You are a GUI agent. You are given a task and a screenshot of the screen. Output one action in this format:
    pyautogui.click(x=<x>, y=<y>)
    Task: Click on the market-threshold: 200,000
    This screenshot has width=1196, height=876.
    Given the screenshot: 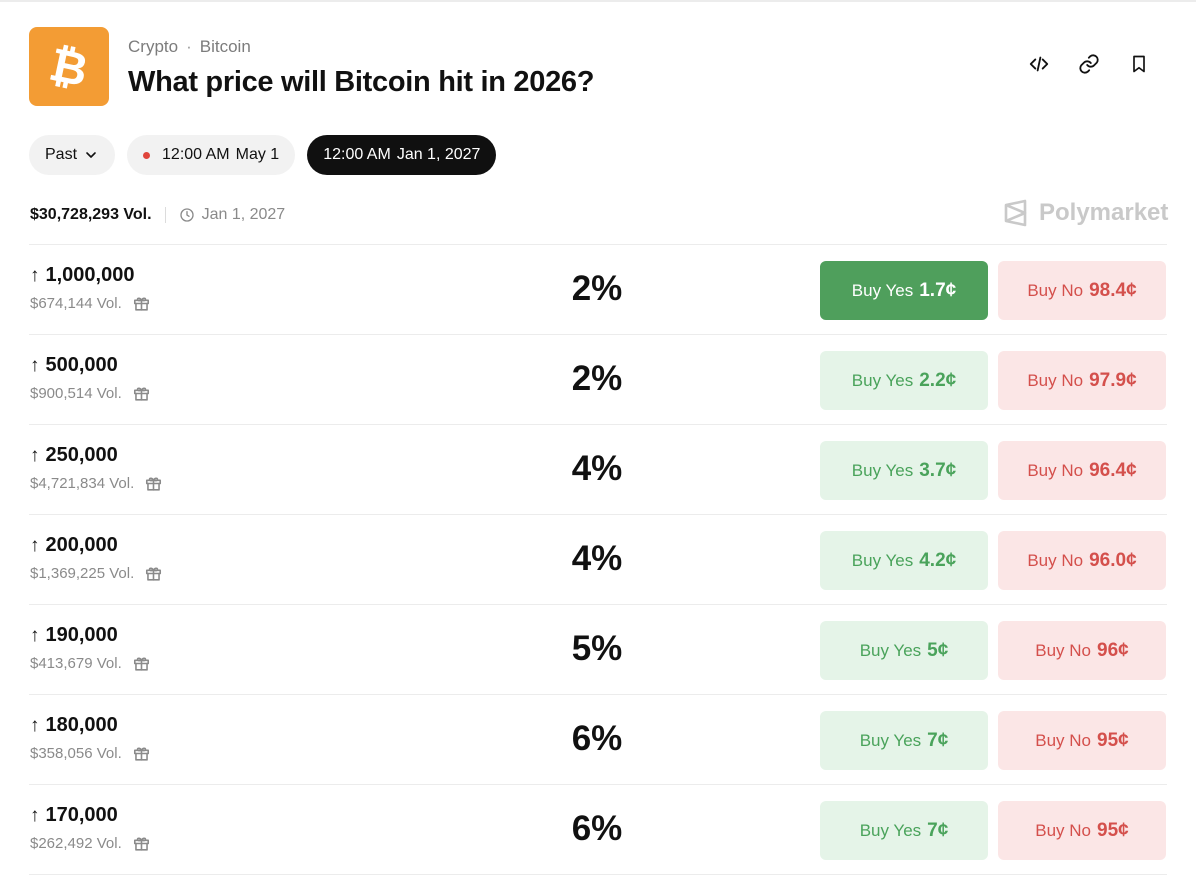 What is the action you would take?
    pyautogui.click(x=81, y=545)
    